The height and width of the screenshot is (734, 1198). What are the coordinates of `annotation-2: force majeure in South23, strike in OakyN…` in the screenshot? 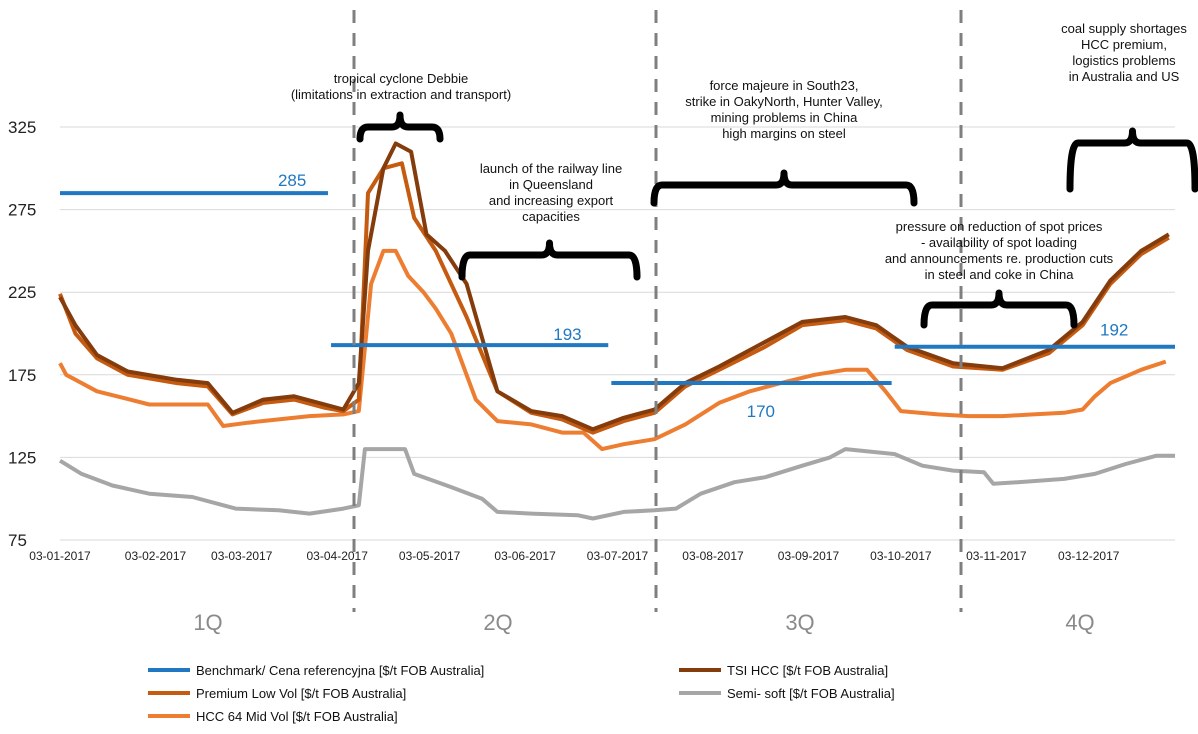 It's located at (783, 109).